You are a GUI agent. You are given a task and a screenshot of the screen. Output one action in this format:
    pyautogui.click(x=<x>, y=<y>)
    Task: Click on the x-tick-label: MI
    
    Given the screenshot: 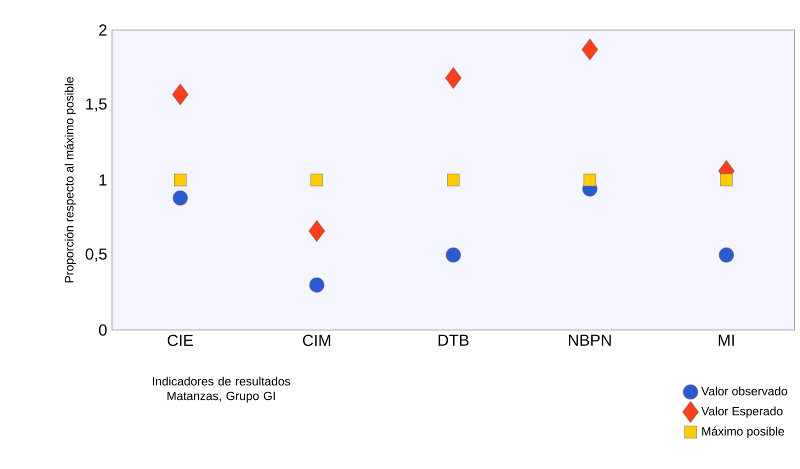 What is the action you would take?
    pyautogui.click(x=726, y=340)
    